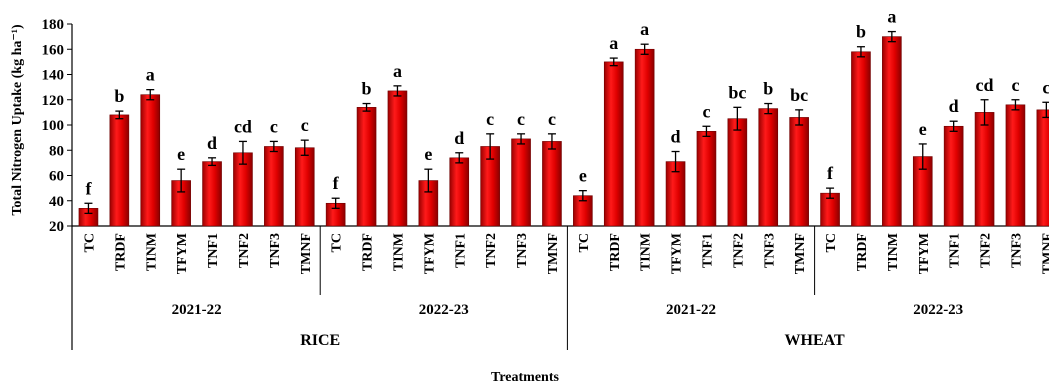 Image resolution: width=1049 pixels, height=385 pixels. Describe the element at coordinates (56, 227) in the screenshot. I see `y-tick-label: 20` at that location.